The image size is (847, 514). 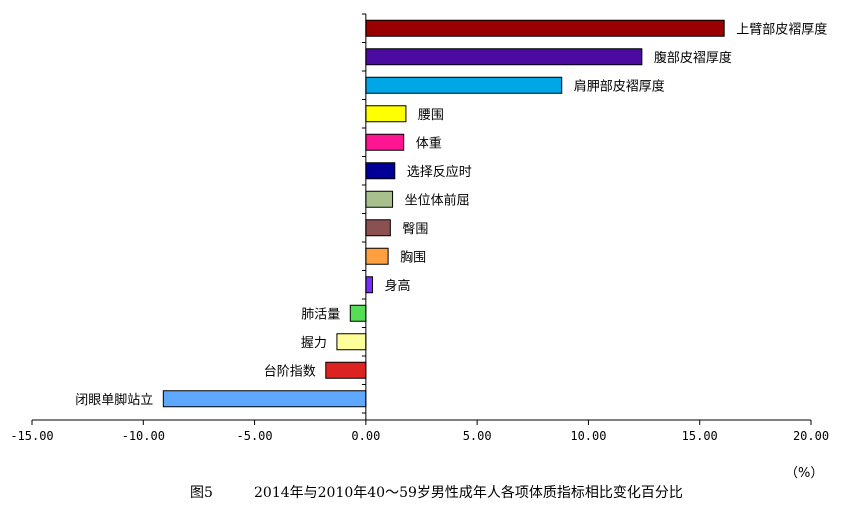 I want to click on figure-number: 图5, so click(x=201, y=493).